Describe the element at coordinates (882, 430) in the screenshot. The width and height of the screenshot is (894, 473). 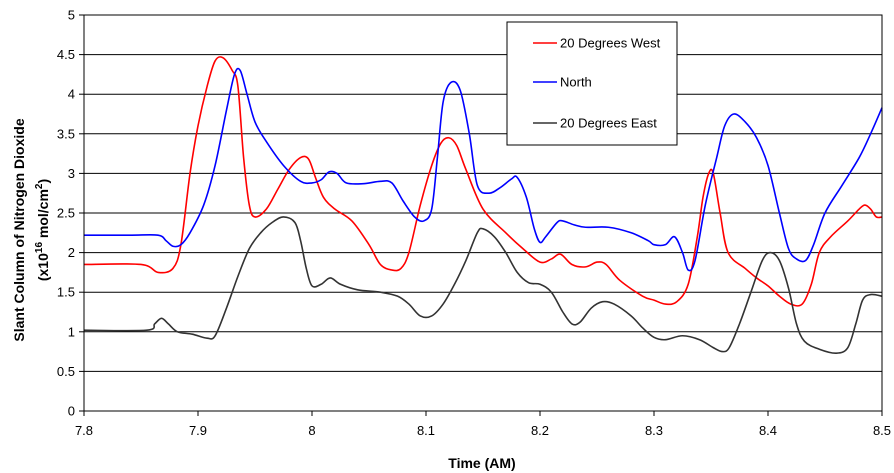
I see `x-tick-label: 8.5` at that location.